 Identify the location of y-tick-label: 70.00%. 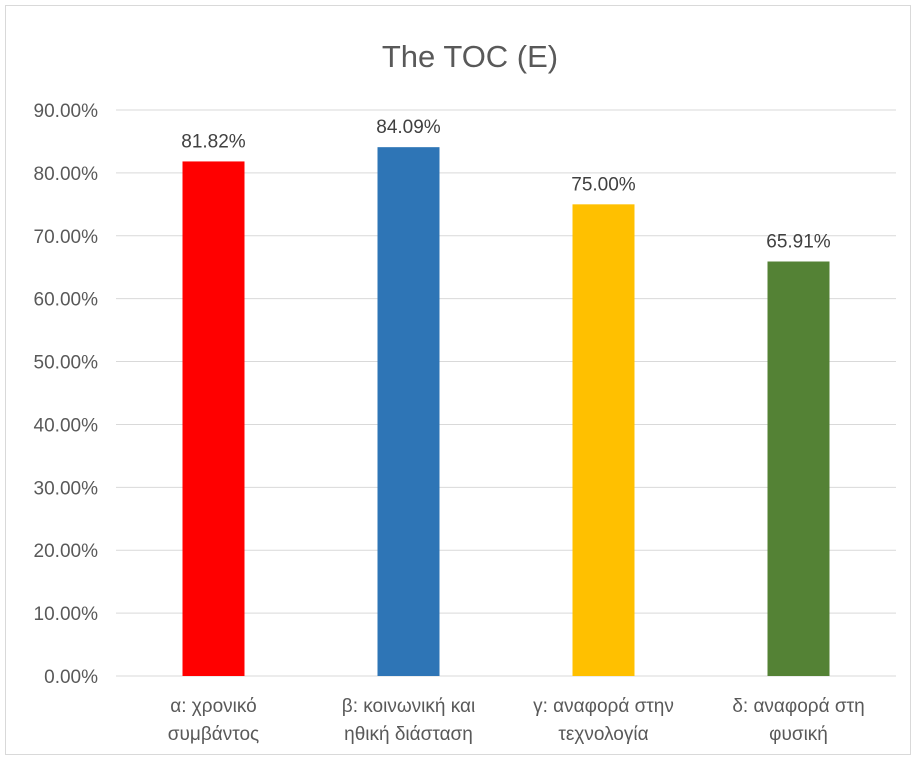
(66, 237).